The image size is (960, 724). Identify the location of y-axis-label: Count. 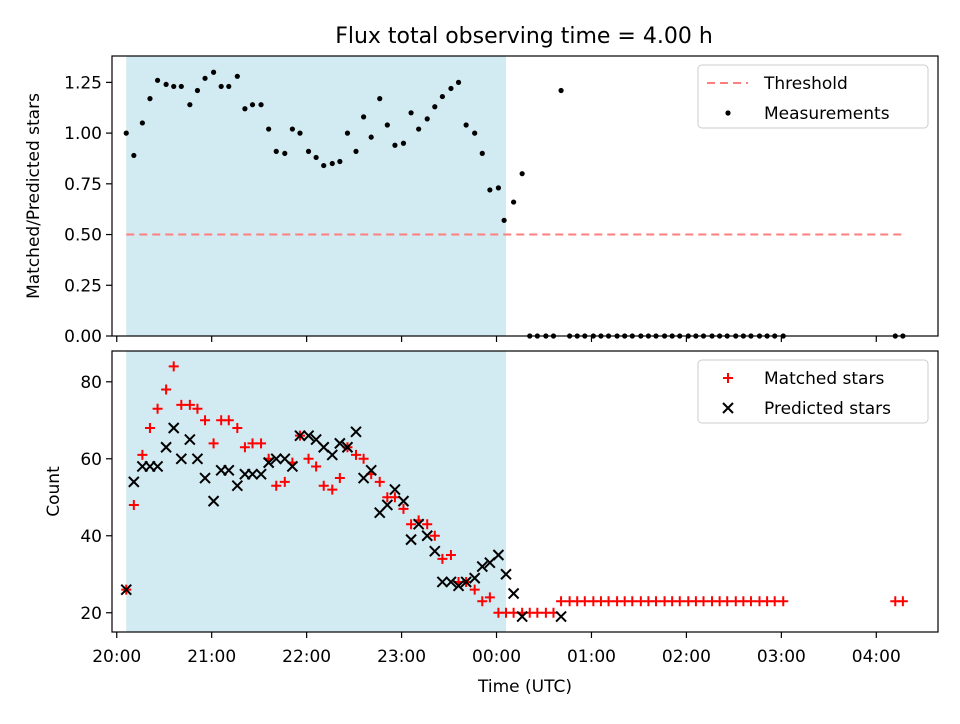
(54, 491).